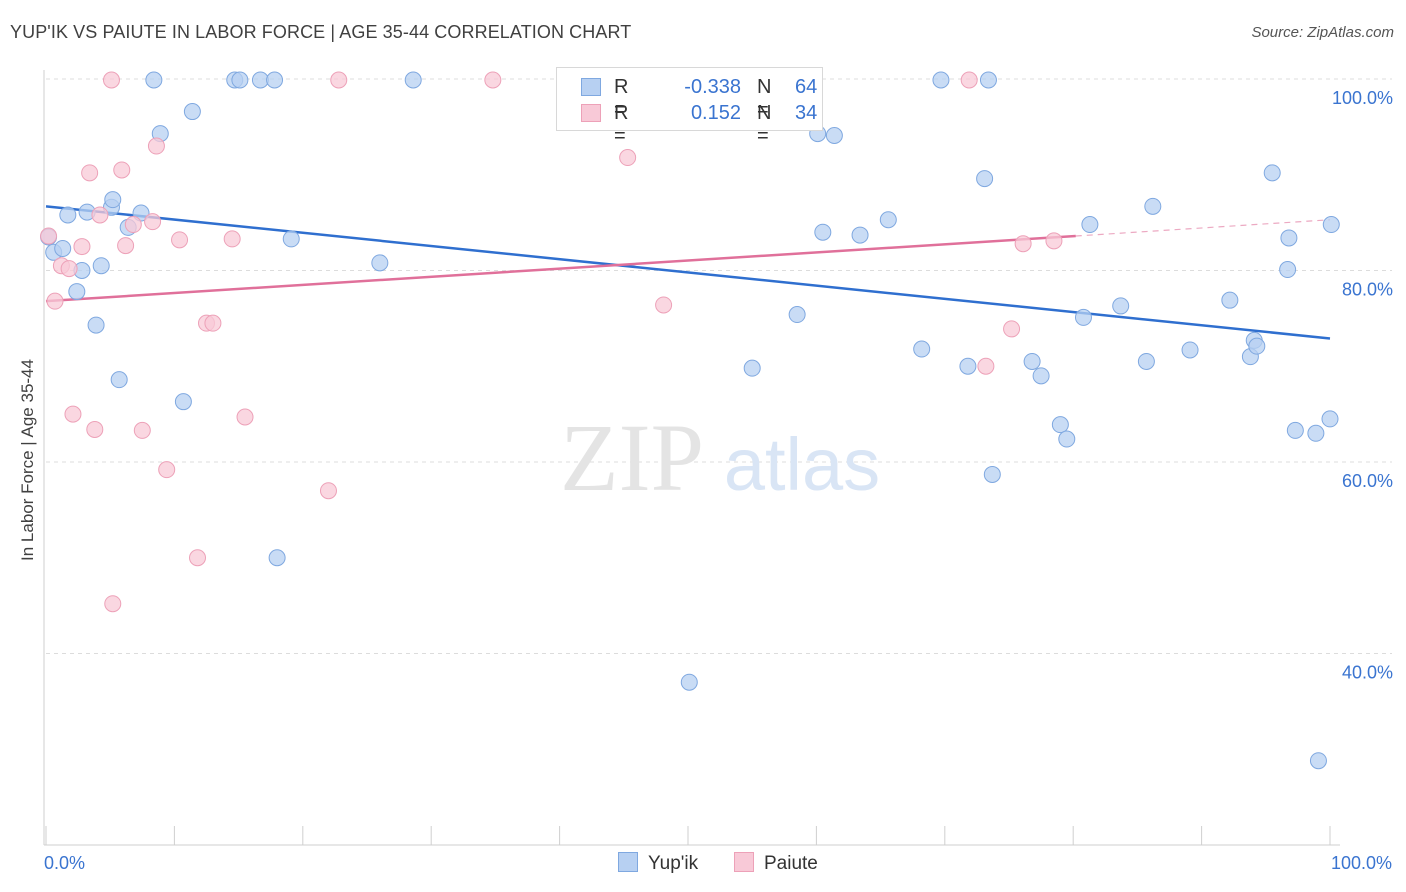 Image resolution: width=1406 pixels, height=892 pixels. What do you see at coordinates (1322, 32) in the screenshot?
I see `source-label: Source: ZipAtlas.com` at bounding box center [1322, 32].